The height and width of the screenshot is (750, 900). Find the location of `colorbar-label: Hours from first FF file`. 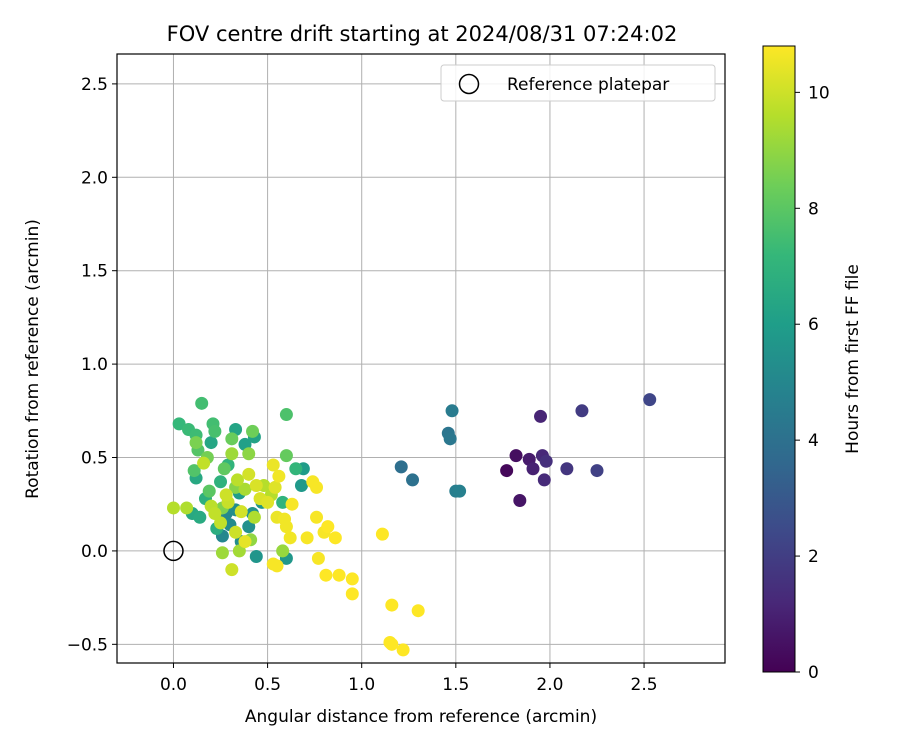

colorbar-label: Hours from first FF file is located at coordinates (853, 359).